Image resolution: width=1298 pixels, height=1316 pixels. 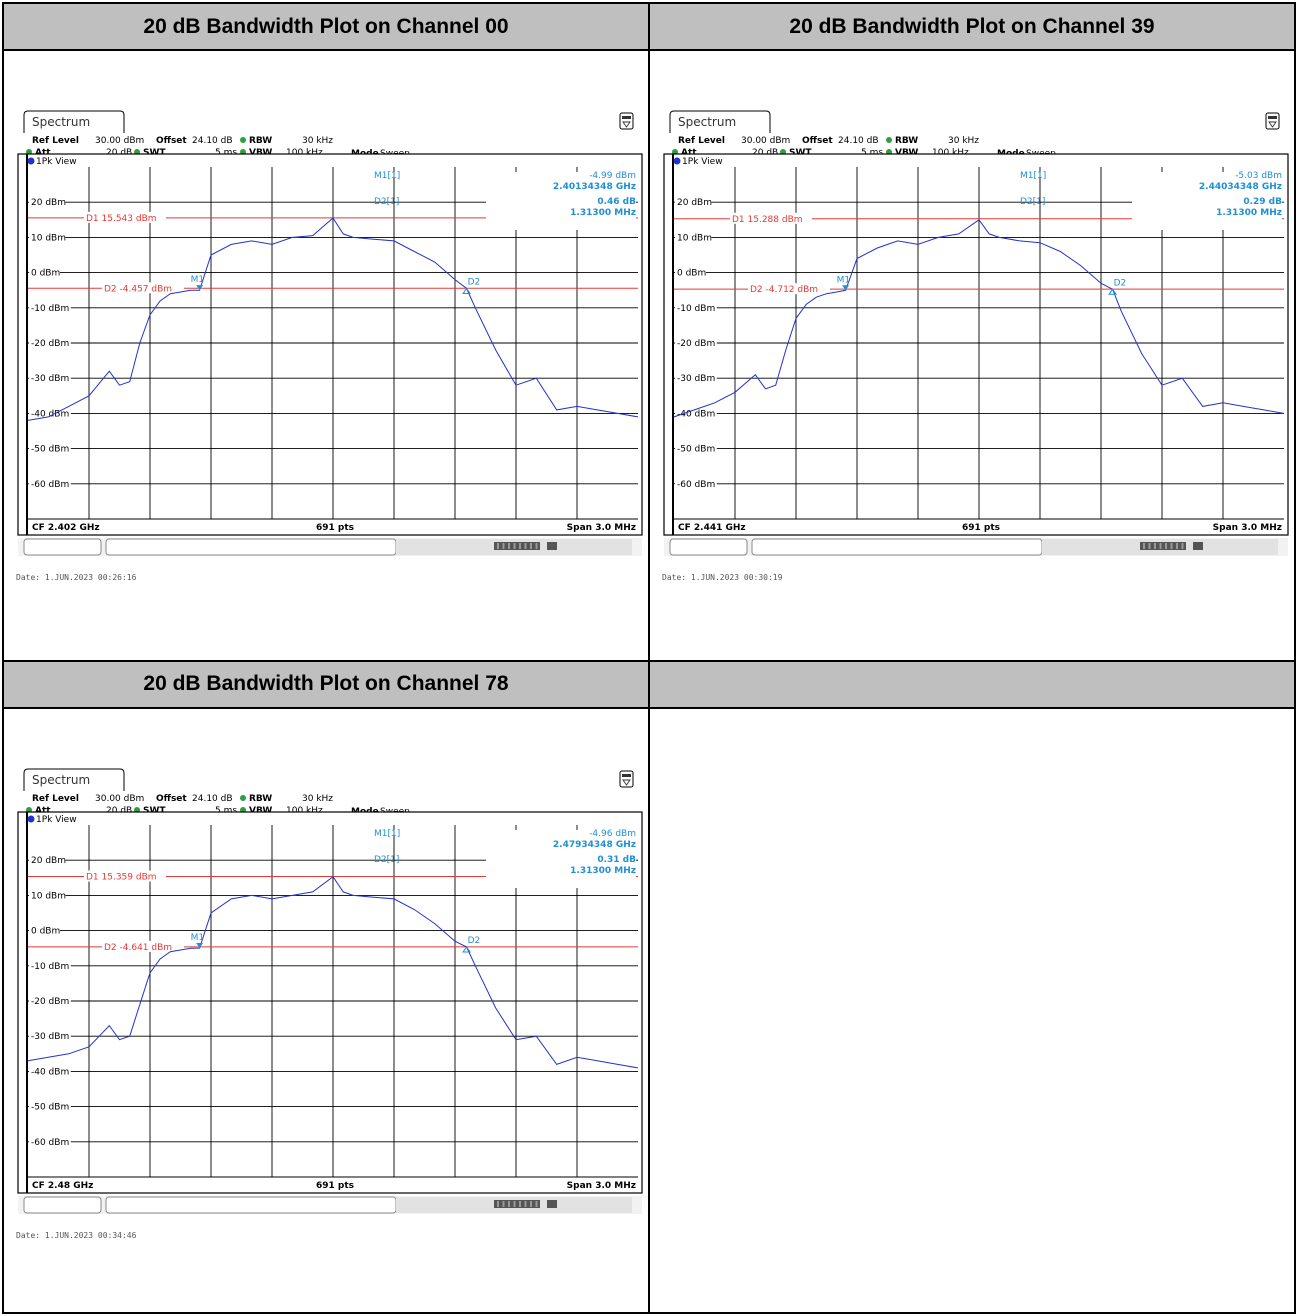 I want to click on y-tick-label: -60 dBm, so click(x=696, y=485).